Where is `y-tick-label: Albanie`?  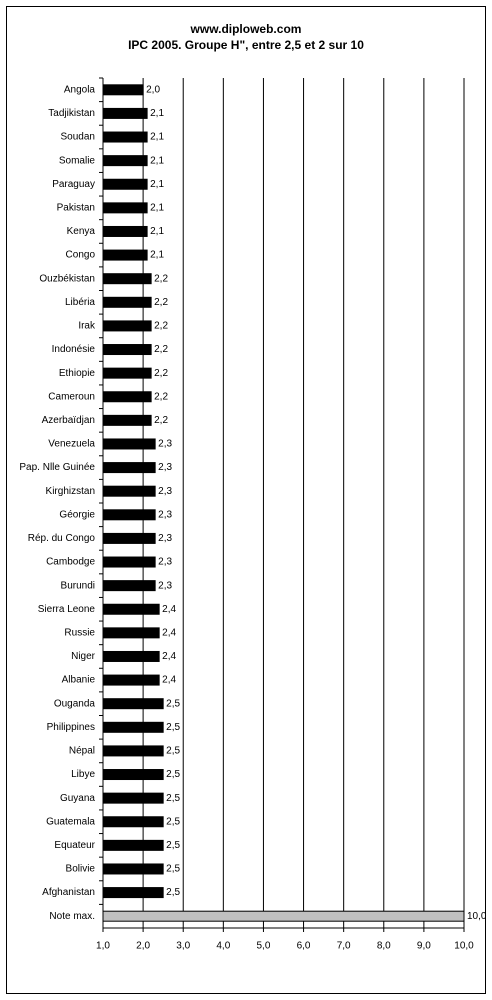 y-tick-label: Albanie is located at coordinates (79, 680).